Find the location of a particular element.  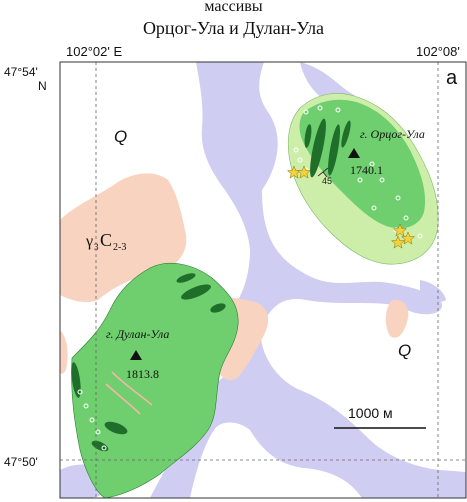

map-title-line2: Орцог-Ула и Дулан-Ула is located at coordinates (233, 28).